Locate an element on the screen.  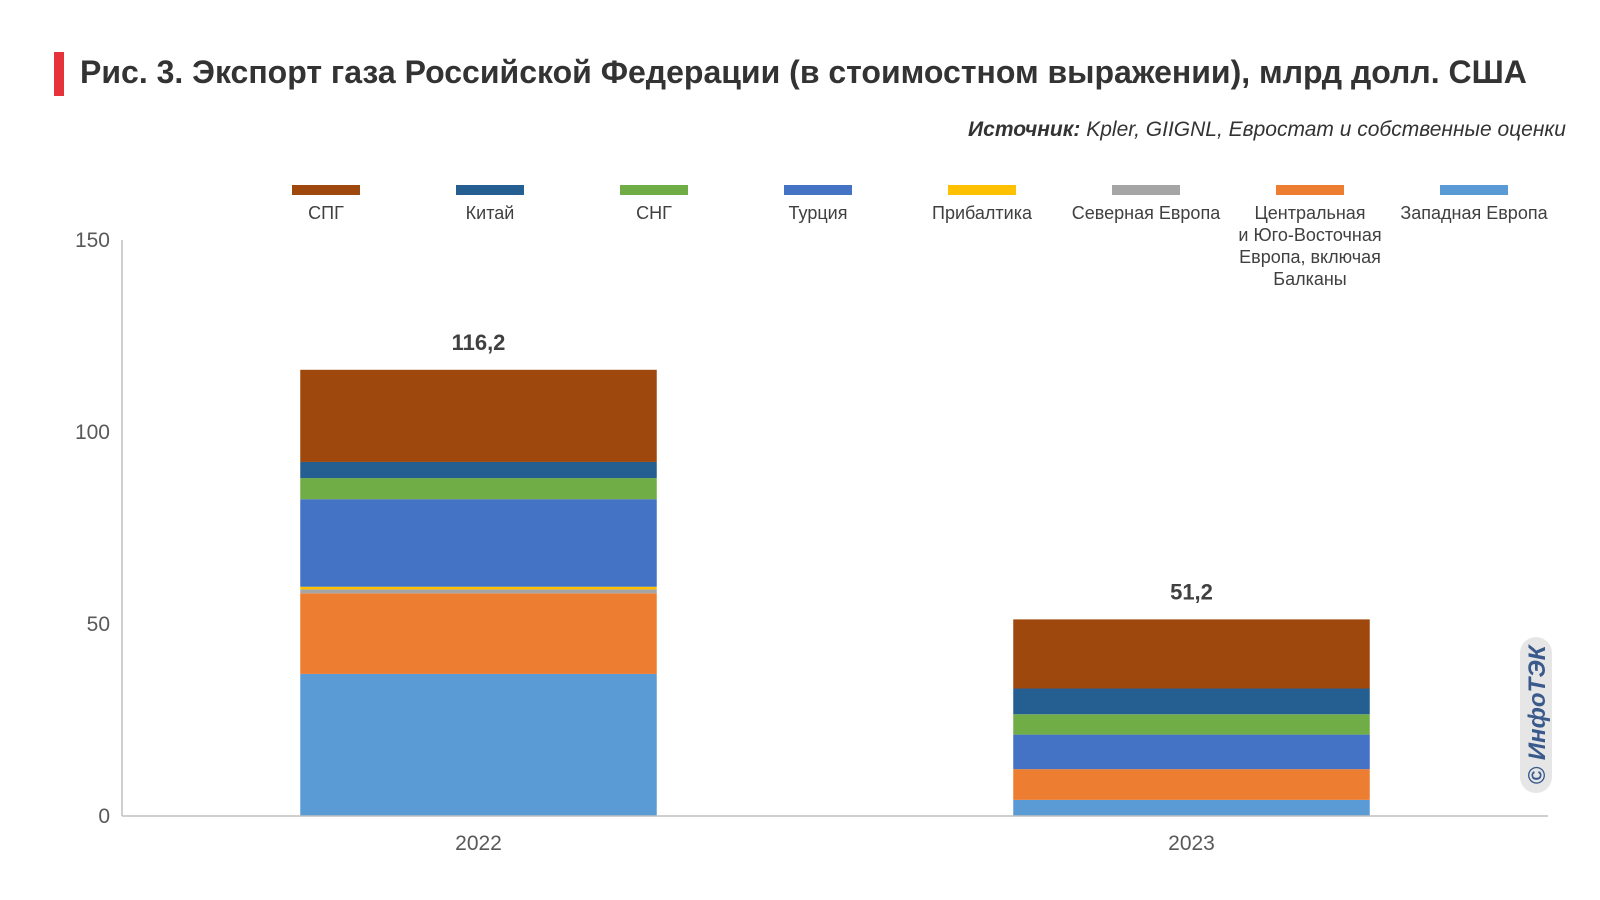
x-tick-label: 2023 is located at coordinates (1191, 843).